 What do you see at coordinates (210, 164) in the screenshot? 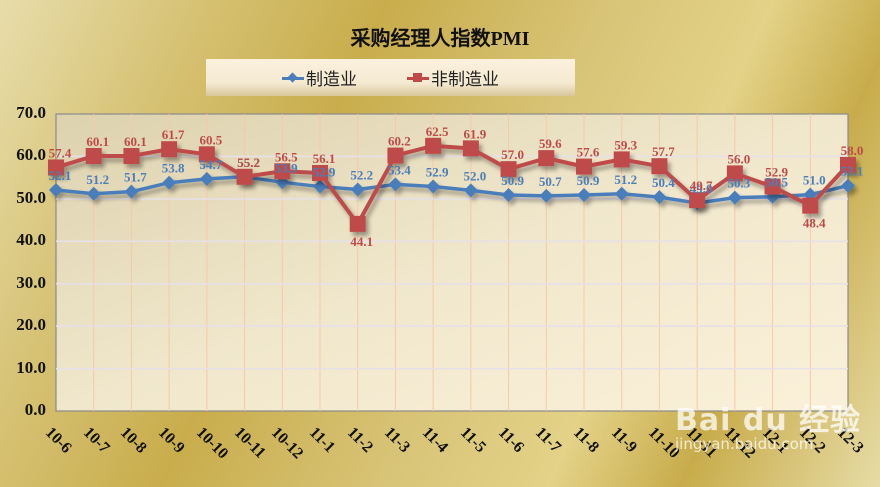
I see `data-label: 54.7` at bounding box center [210, 164].